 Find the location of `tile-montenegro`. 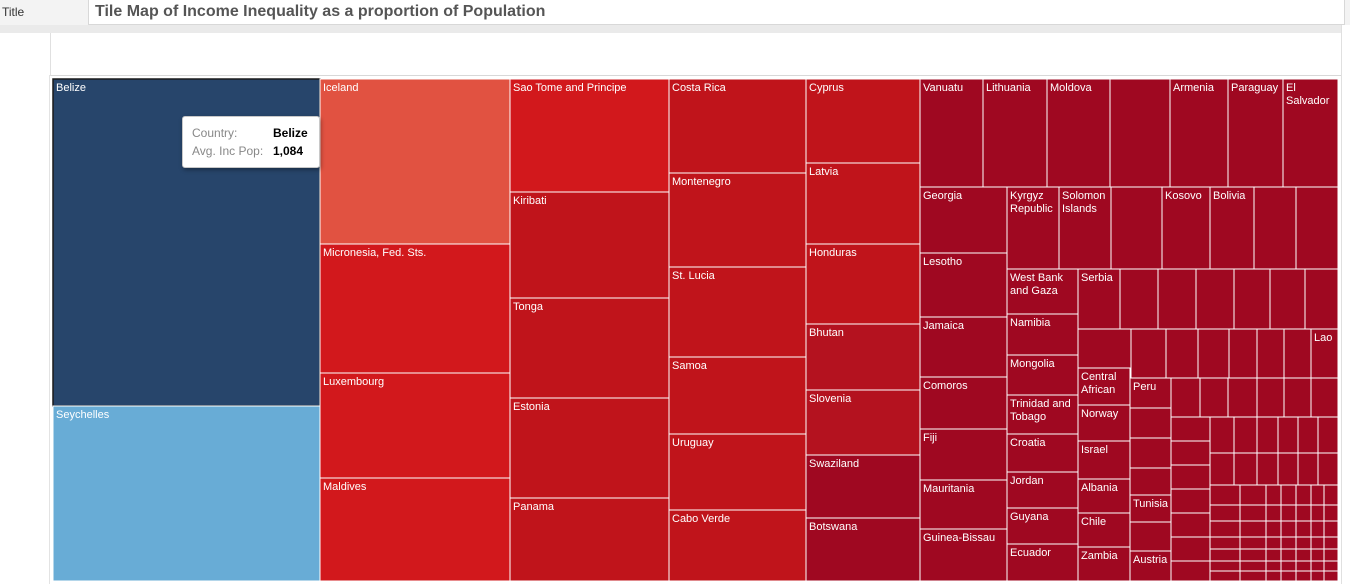

tile-montenegro is located at coordinates (737, 220).